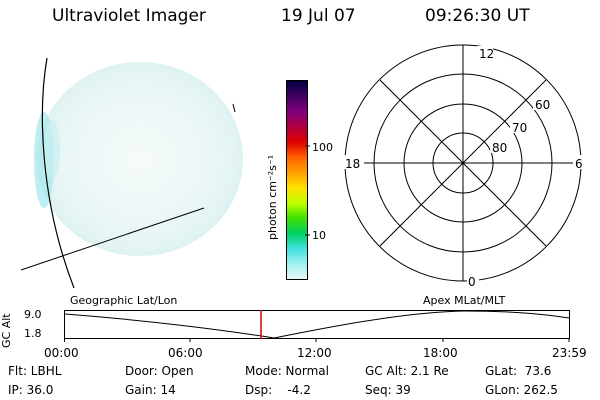  Describe the element at coordinates (112, 239) in the screenshot. I see `map-gridline` at that location.